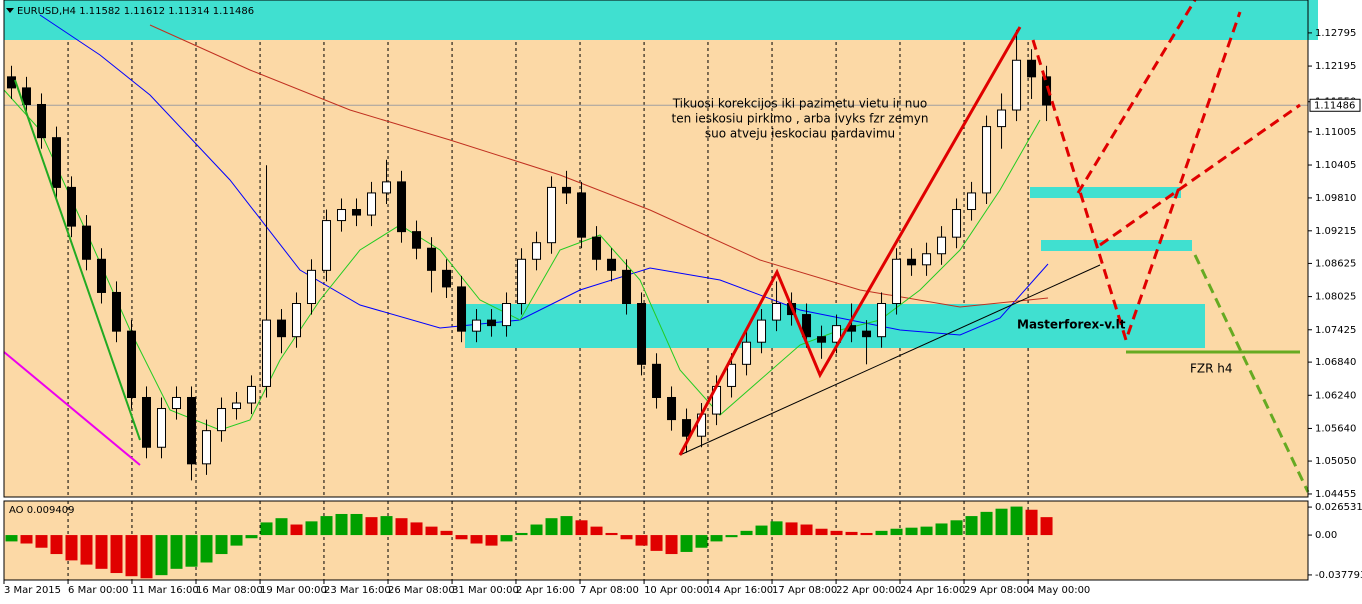 Image resolution: width=1362 pixels, height=604 pixels. Describe the element at coordinates (1211, 369) in the screenshot. I see `annotation: FZR h4` at that location.